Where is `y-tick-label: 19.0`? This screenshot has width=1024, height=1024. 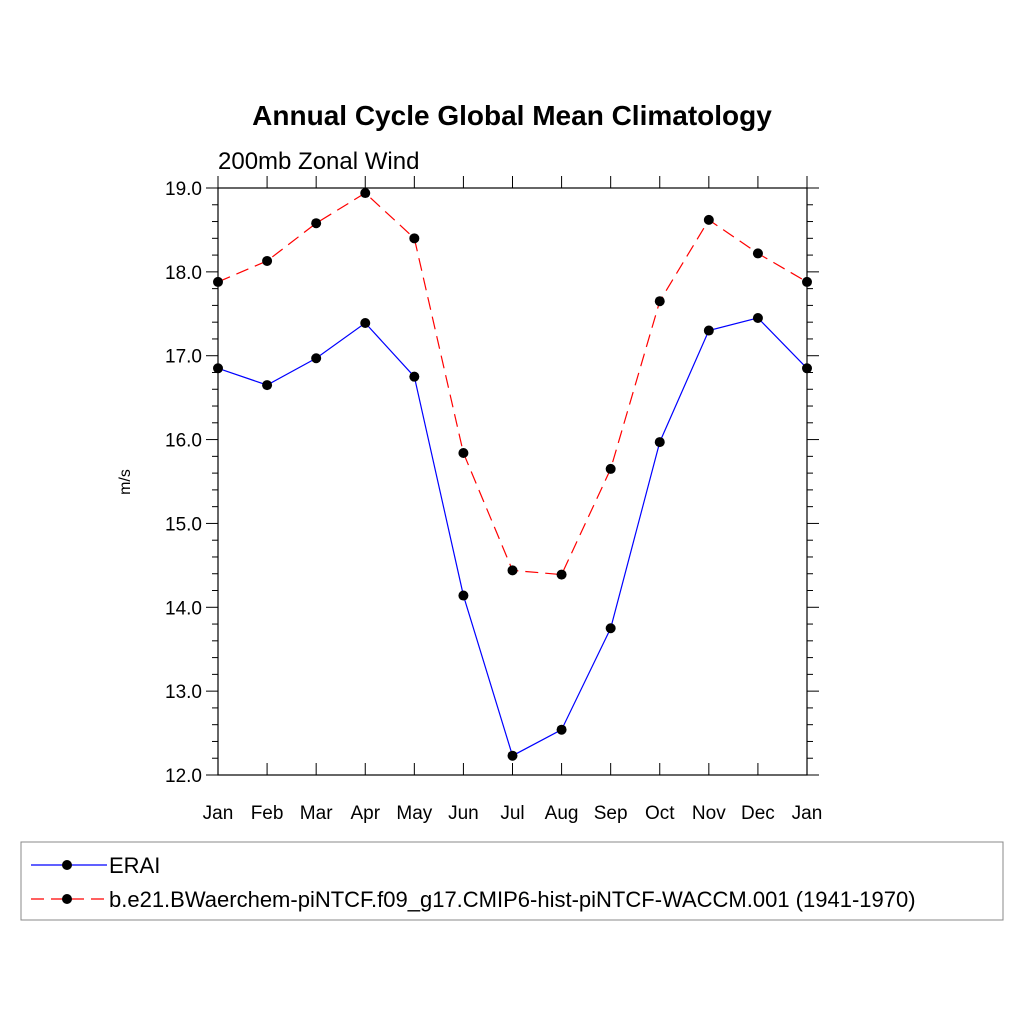
y-tick-label: 19.0 is located at coordinates (183, 189).